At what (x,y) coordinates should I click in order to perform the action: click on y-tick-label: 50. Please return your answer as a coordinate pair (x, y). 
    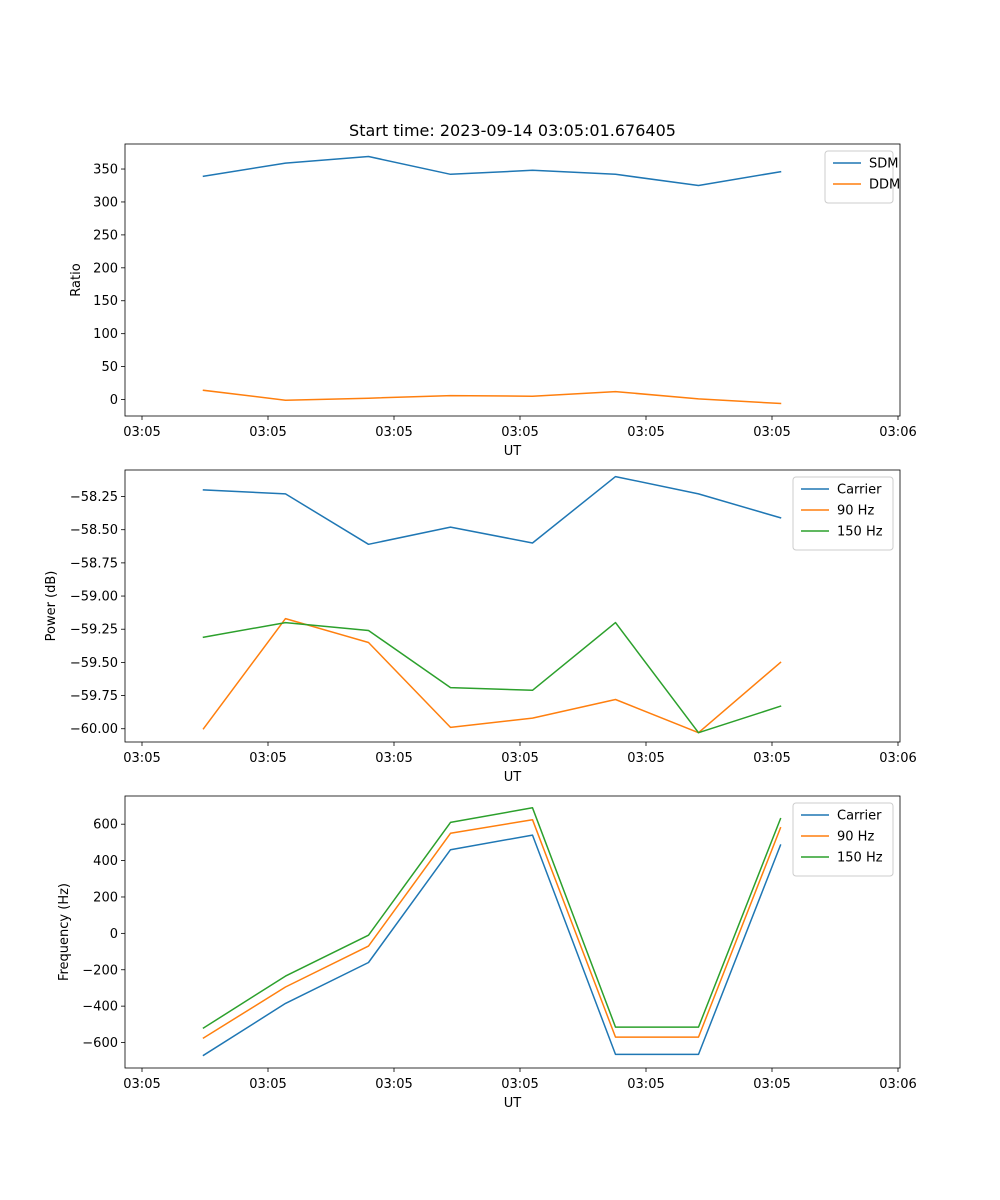
    Looking at the image, I should click on (109, 367).